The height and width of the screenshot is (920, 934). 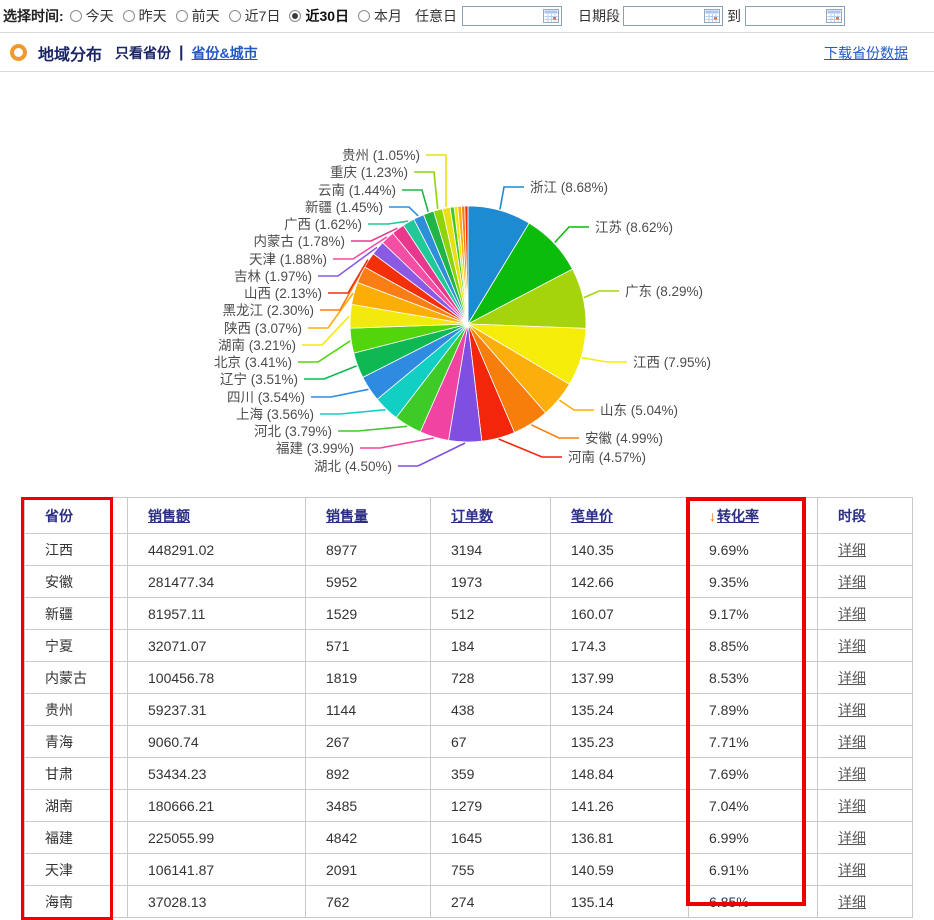 What do you see at coordinates (388, 16) in the screenshot?
I see `time-option-label: 本月` at bounding box center [388, 16].